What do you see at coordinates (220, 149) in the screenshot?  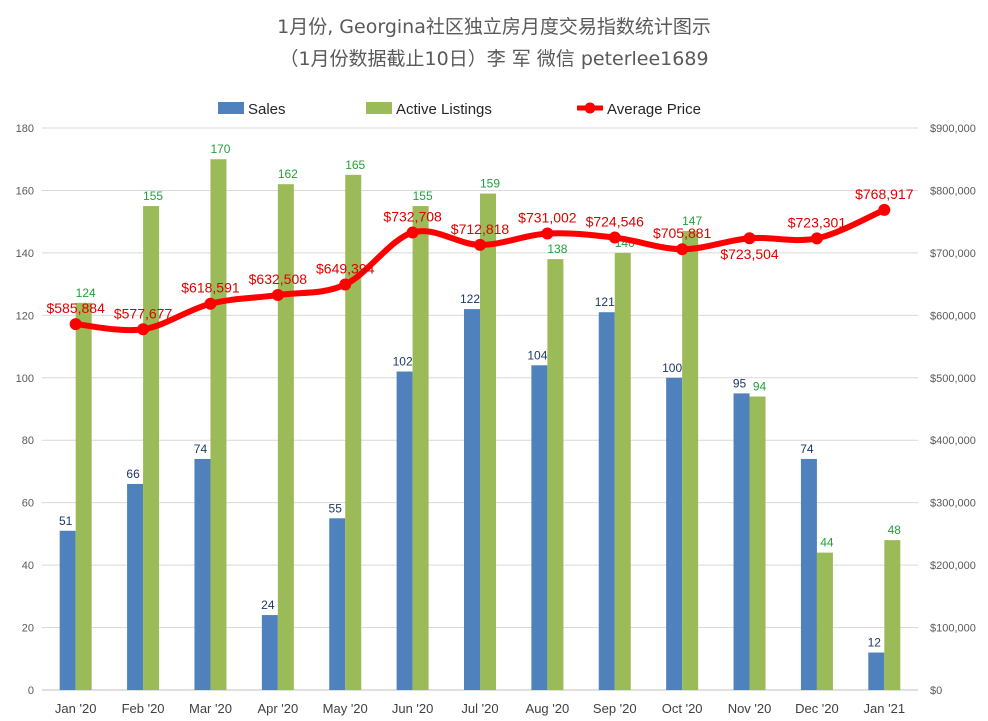 I see `data-label-active-listings: 170` at bounding box center [220, 149].